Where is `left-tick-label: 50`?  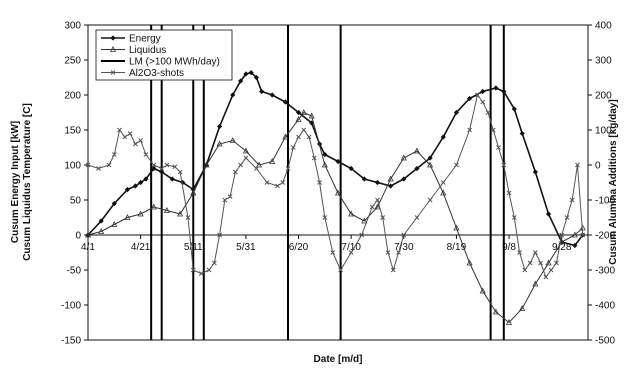
left-tick-label: 50 is located at coordinates (76, 201).